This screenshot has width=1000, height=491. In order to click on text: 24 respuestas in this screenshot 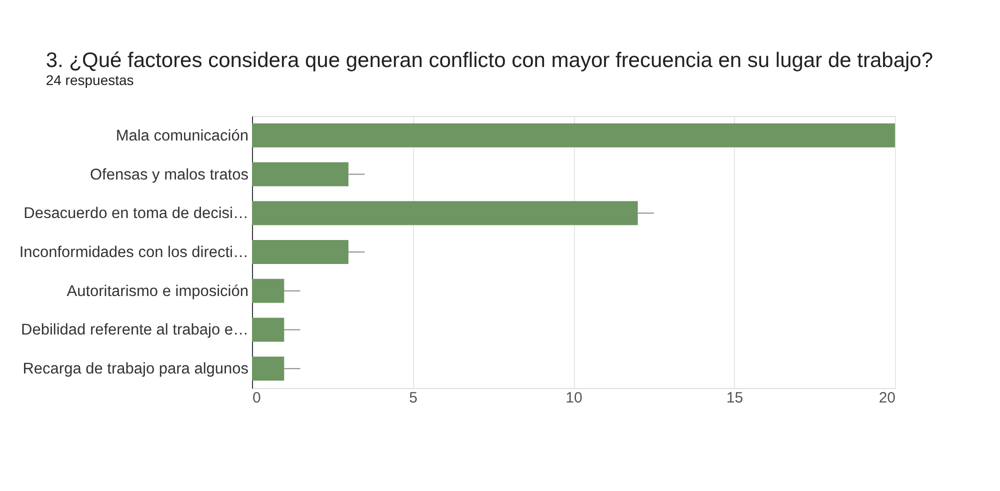, I will do `click(90, 80)`.